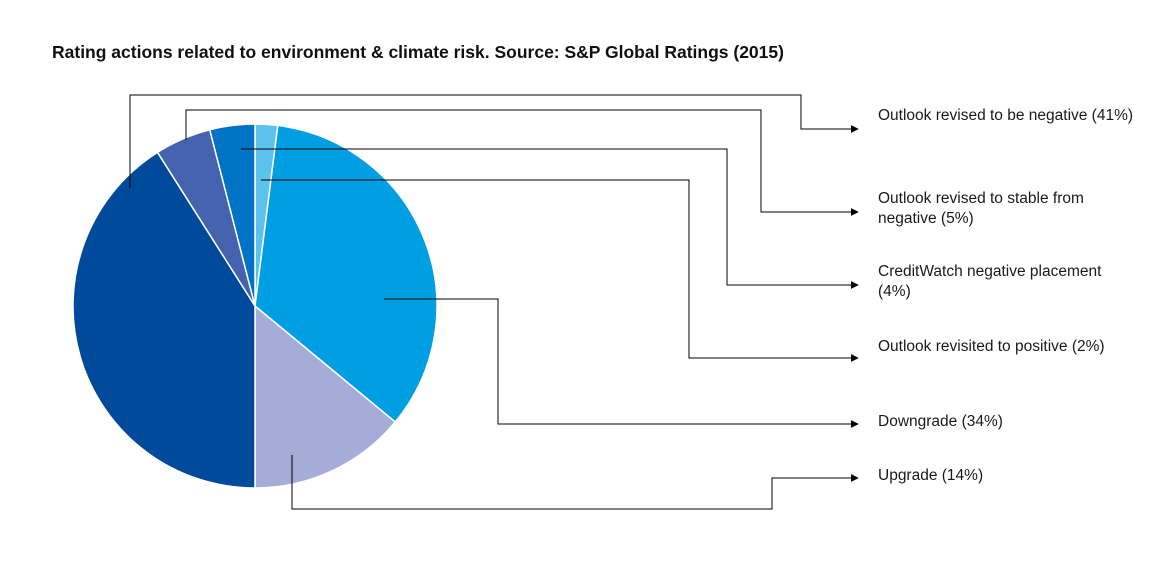  What do you see at coordinates (346, 273) in the screenshot?
I see `pie-slice-downgrade` at bounding box center [346, 273].